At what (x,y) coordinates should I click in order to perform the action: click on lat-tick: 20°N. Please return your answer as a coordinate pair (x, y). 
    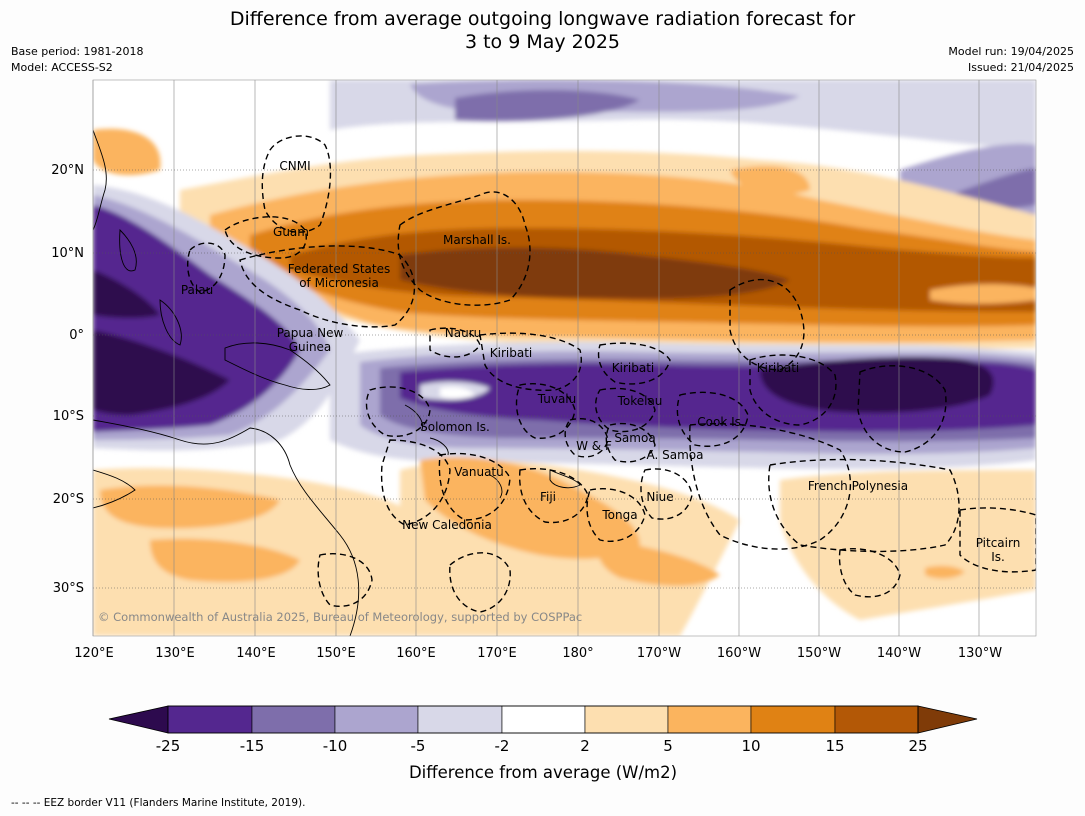
    Looking at the image, I should click on (67, 170).